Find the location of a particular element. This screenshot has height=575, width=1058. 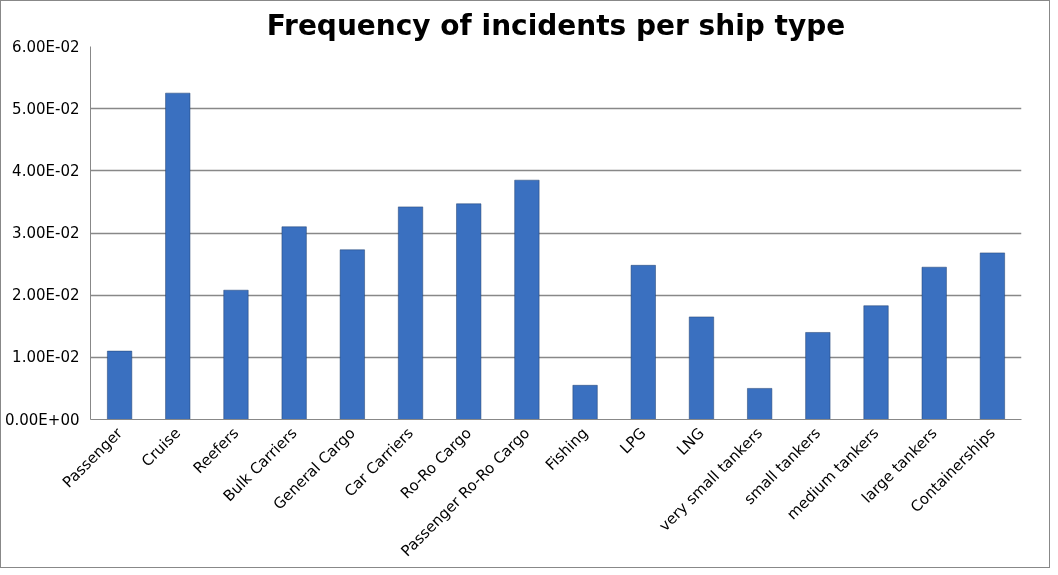

y-tick-label: 3.00E-02 is located at coordinates (46, 233).